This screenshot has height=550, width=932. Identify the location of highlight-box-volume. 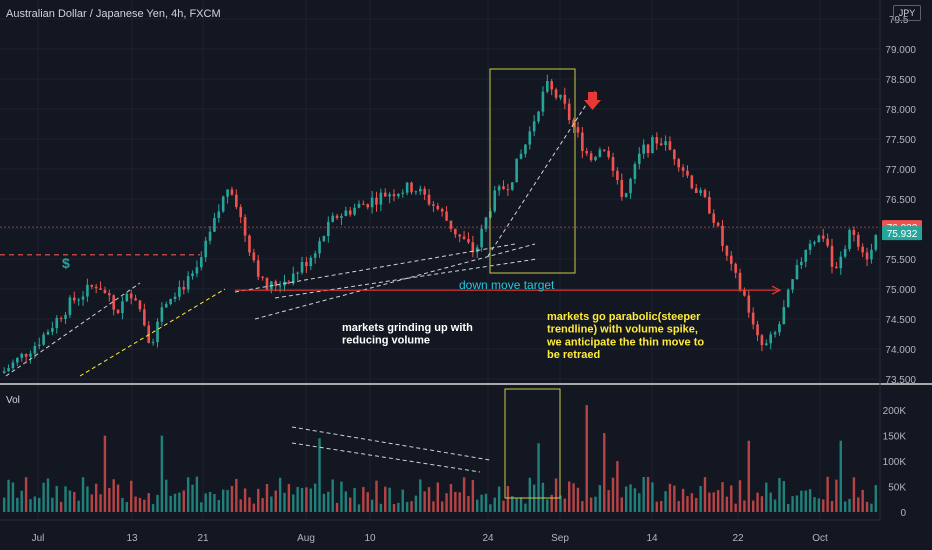
(532, 443).